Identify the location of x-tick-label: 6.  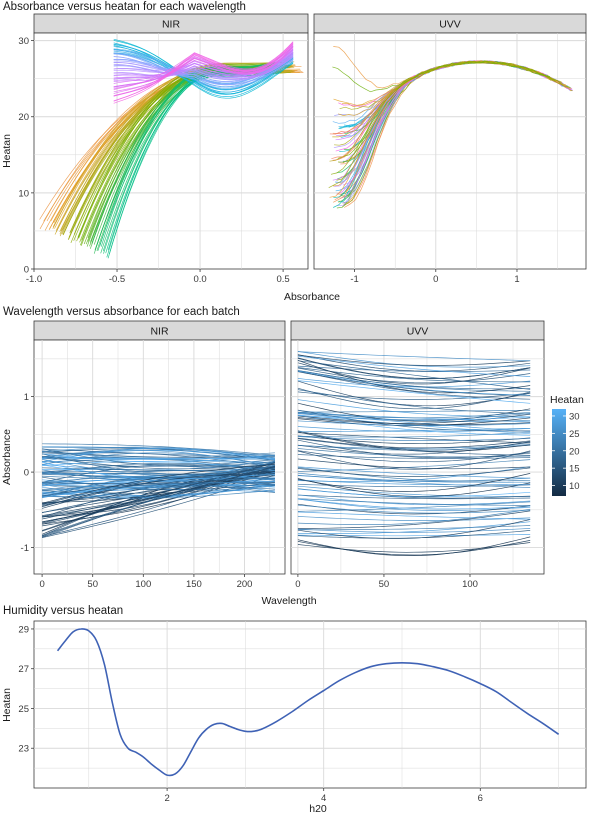
(480, 798).